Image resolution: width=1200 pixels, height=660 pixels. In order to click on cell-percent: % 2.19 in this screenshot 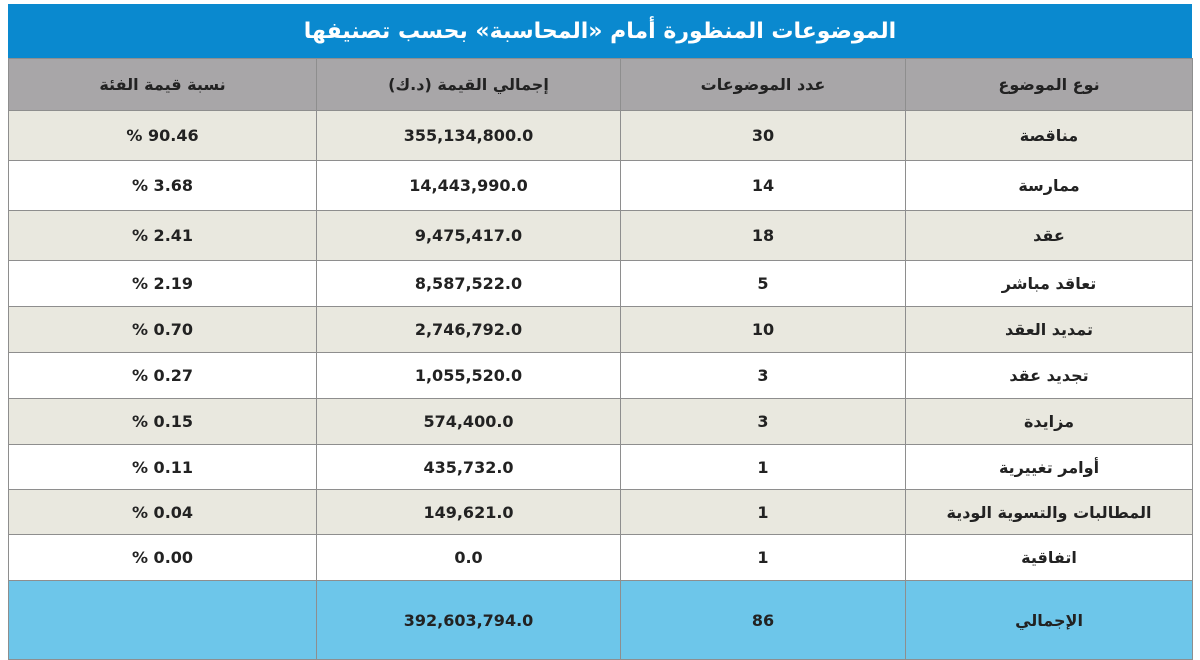, I will do `click(162, 283)`.